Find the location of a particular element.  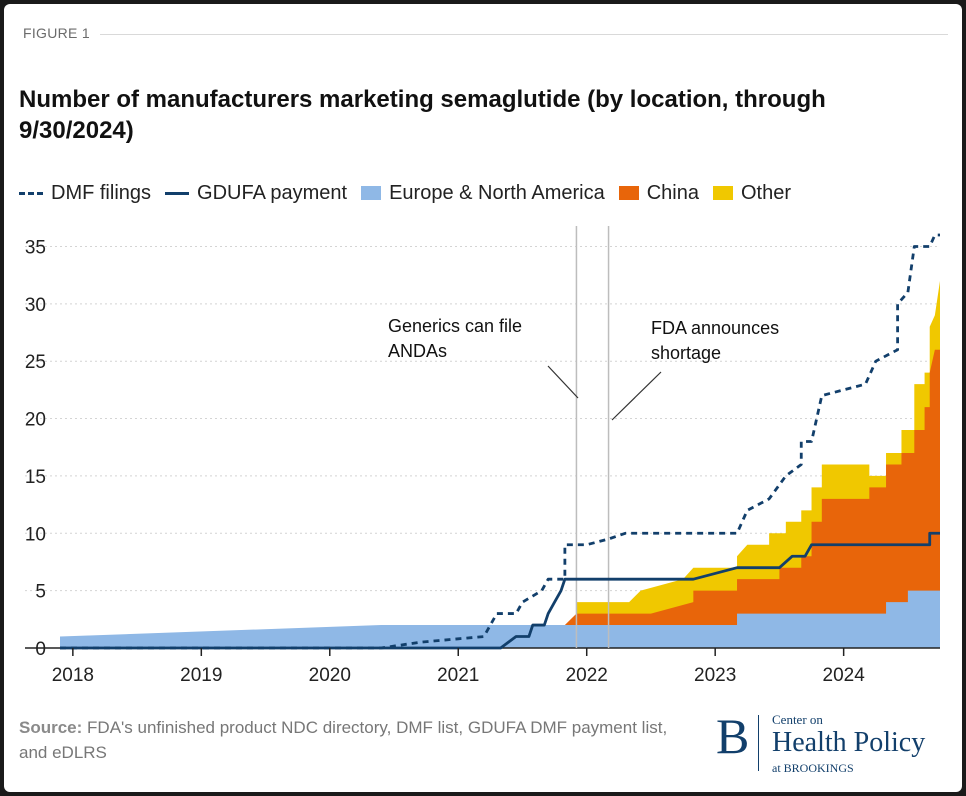

legend-item-other: Other is located at coordinates (752, 193).